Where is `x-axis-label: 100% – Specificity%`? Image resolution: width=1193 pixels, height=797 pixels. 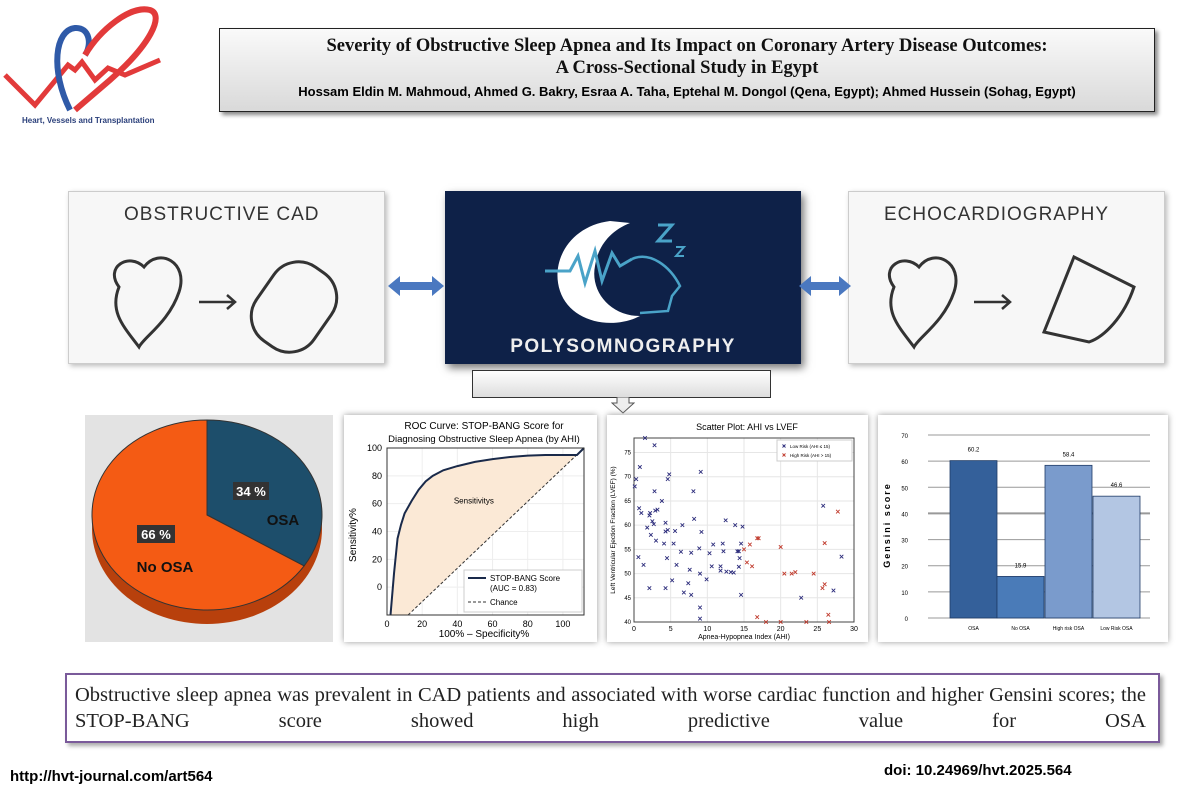
x-axis-label: 100% – Specificity% is located at coordinates (484, 634).